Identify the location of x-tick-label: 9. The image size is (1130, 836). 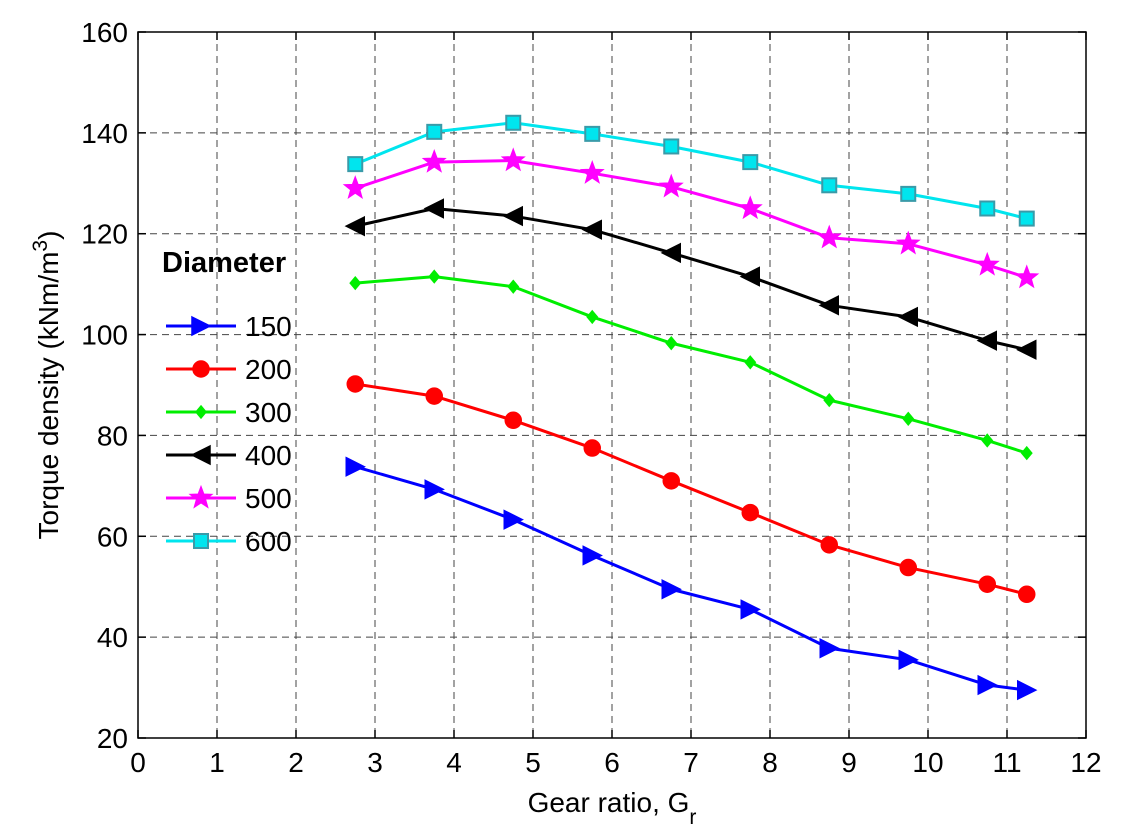
(849, 762).